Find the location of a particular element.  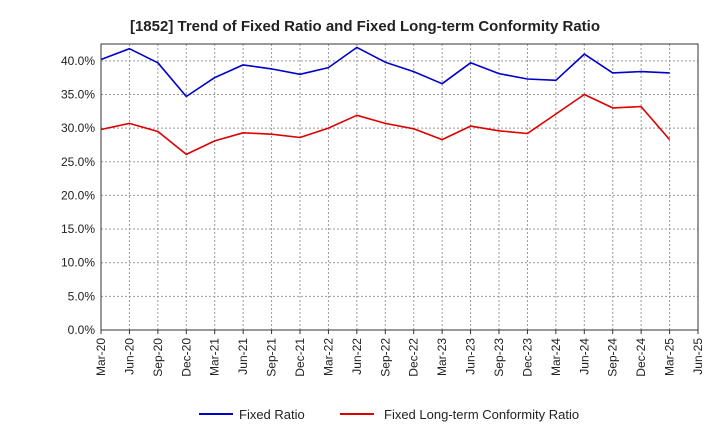

y-tick-label: 0.0% is located at coordinates (82, 330).